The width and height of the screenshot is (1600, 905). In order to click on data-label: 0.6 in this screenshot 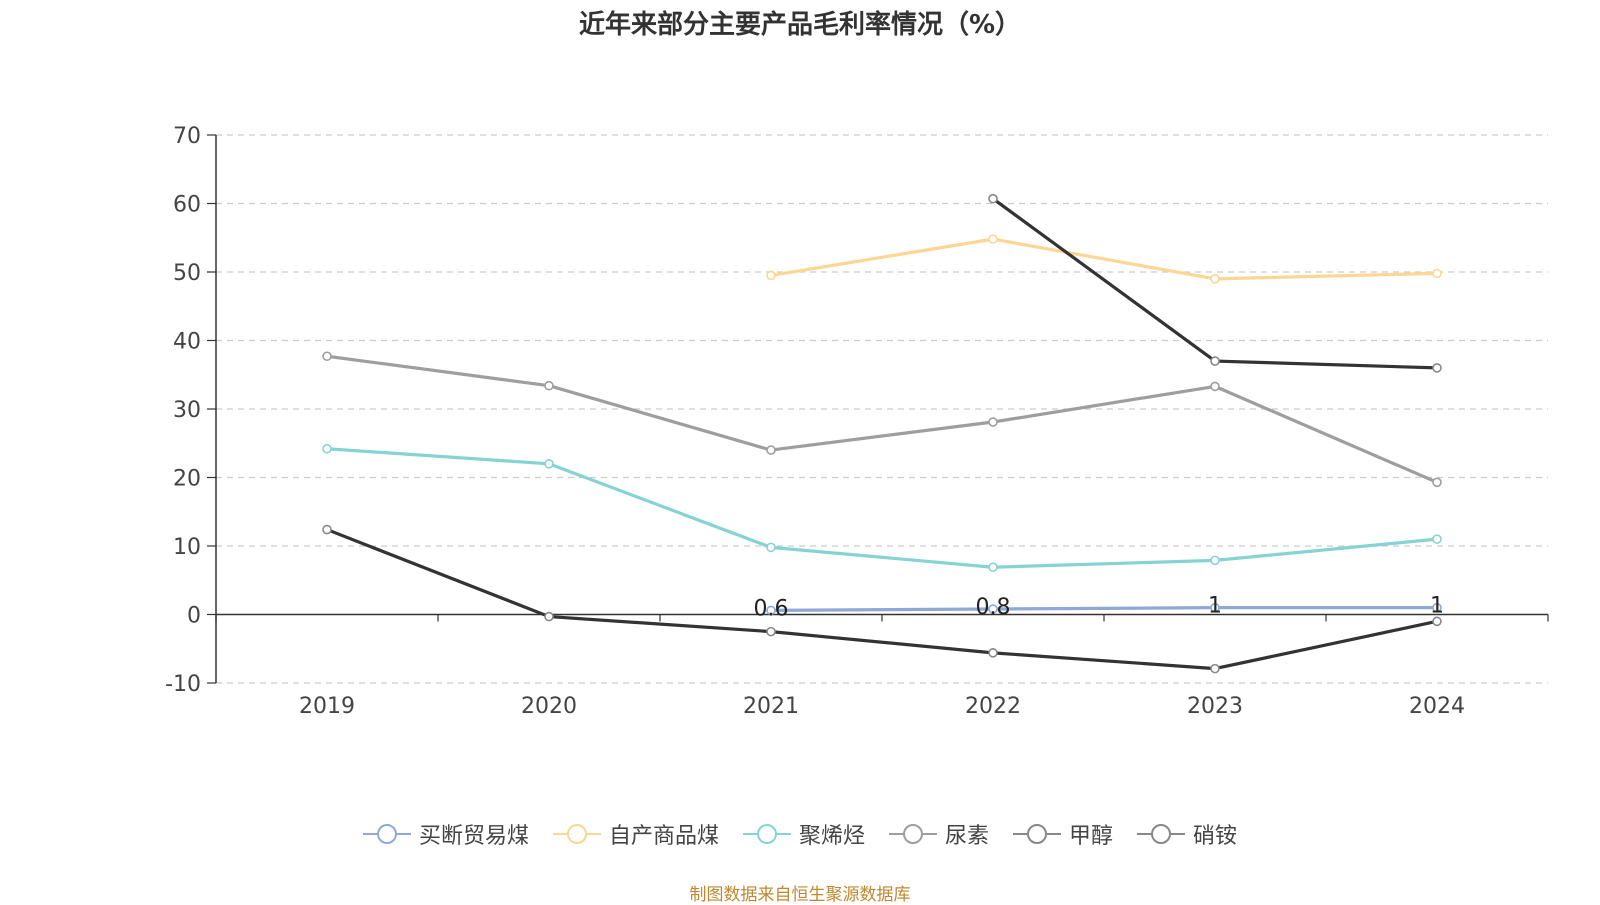, I will do `click(771, 608)`.